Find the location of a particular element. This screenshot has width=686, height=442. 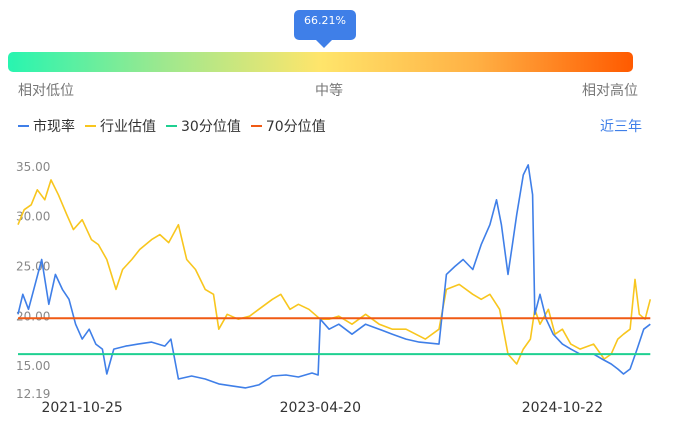

legend-swatch-p30 is located at coordinates (171, 126).